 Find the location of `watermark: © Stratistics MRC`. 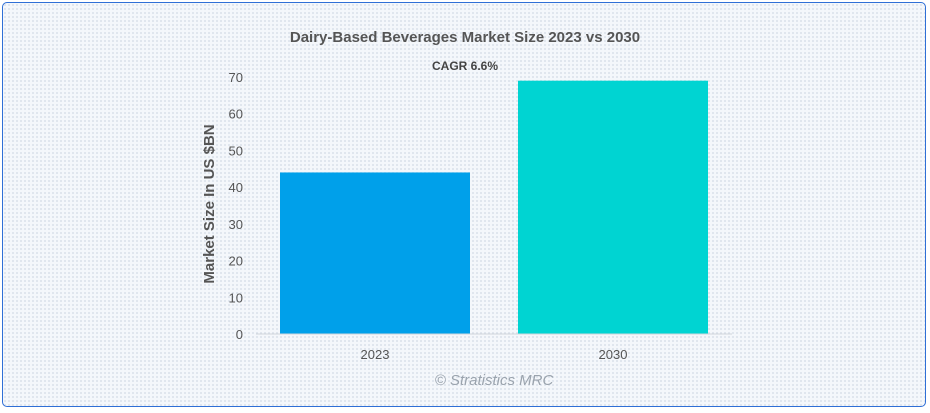

watermark: © Stratistics MRC is located at coordinates (494, 380).